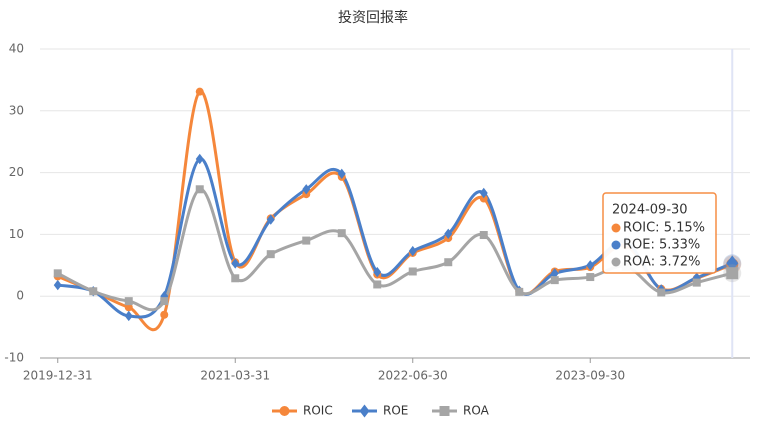 The height and width of the screenshot is (430, 776). What do you see at coordinates (20, 296) in the screenshot?
I see `y-tick-label: 0` at bounding box center [20, 296].